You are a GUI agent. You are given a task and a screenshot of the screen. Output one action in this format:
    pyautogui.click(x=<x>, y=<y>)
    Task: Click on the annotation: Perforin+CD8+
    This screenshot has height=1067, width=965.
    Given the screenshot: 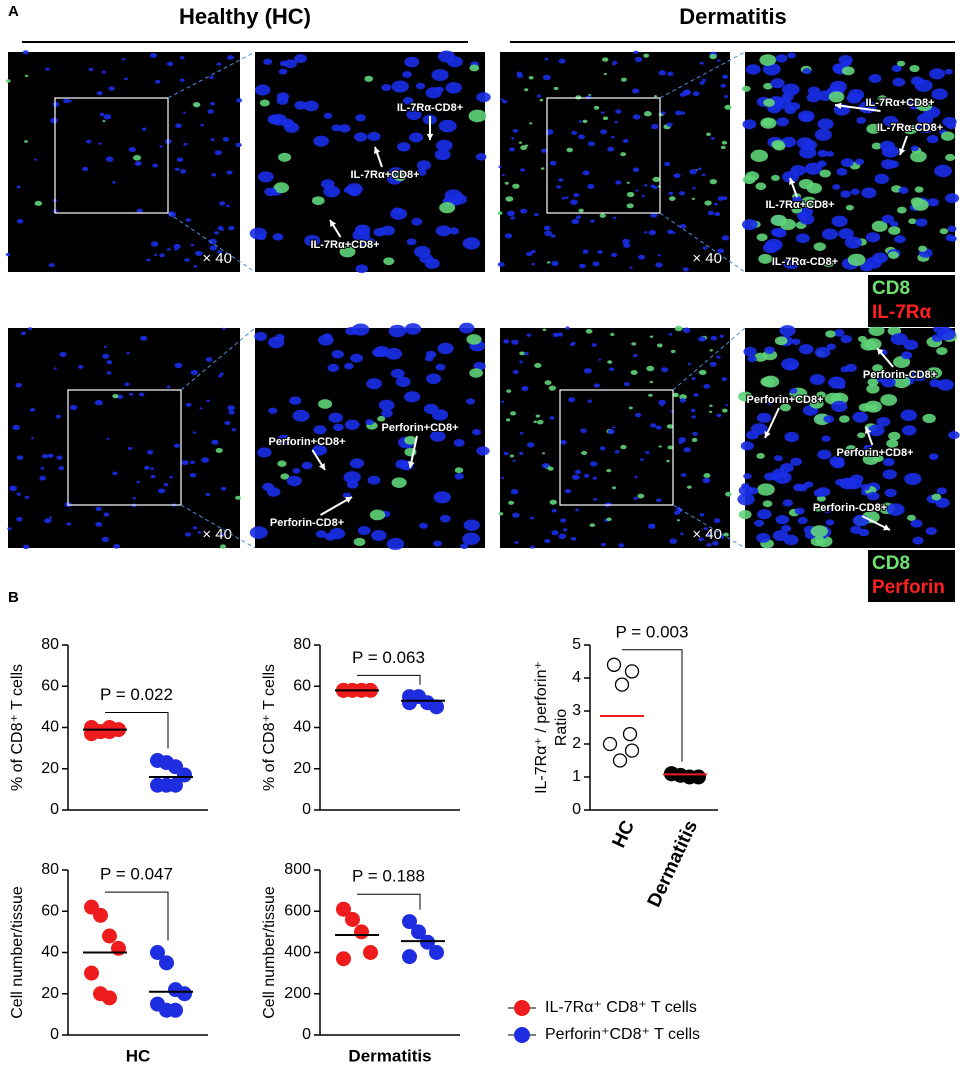 What is the action you would take?
    pyautogui.click(x=874, y=453)
    